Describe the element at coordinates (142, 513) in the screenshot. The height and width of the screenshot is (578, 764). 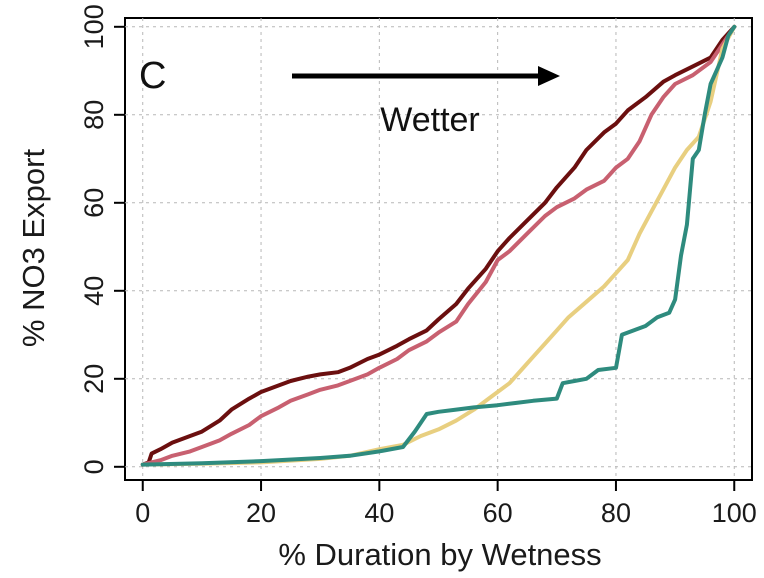
I see `x-tick-label: 0` at that location.